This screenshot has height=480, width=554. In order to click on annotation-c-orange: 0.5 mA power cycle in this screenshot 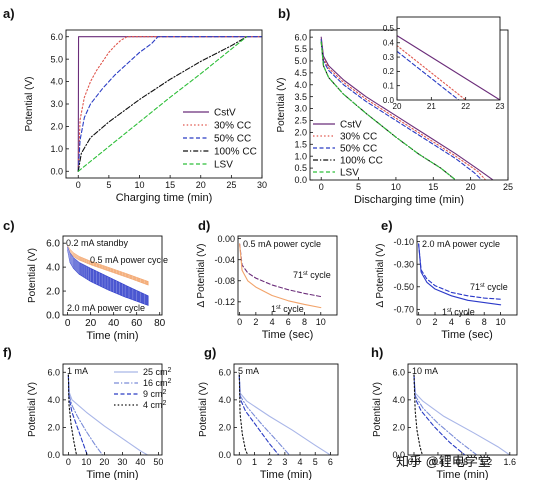, I will do `click(129, 260)`.